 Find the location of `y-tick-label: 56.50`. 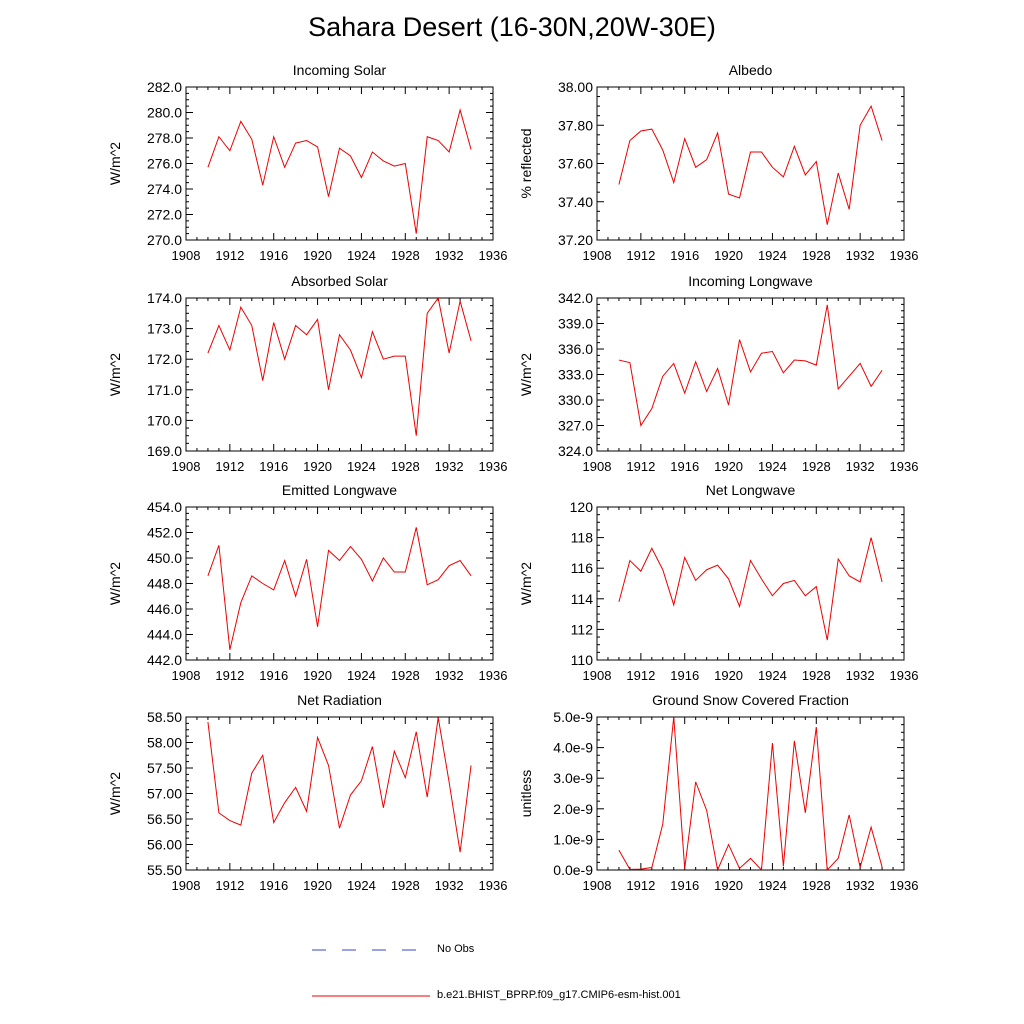

y-tick-label: 56.50 is located at coordinates (164, 819).